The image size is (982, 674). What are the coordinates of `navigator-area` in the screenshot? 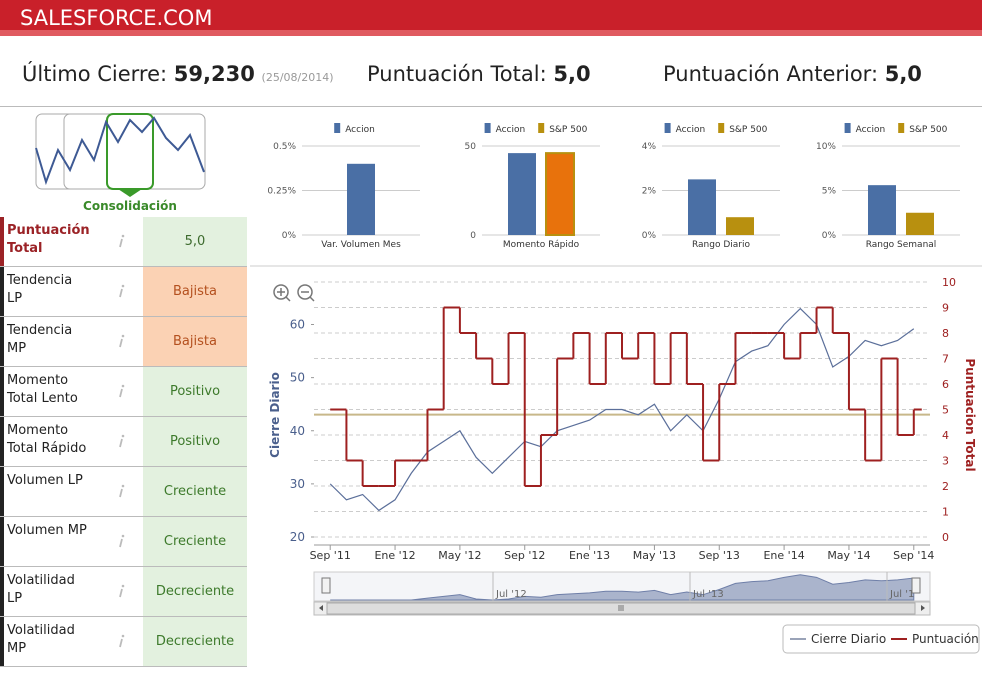 It's located at (622, 587).